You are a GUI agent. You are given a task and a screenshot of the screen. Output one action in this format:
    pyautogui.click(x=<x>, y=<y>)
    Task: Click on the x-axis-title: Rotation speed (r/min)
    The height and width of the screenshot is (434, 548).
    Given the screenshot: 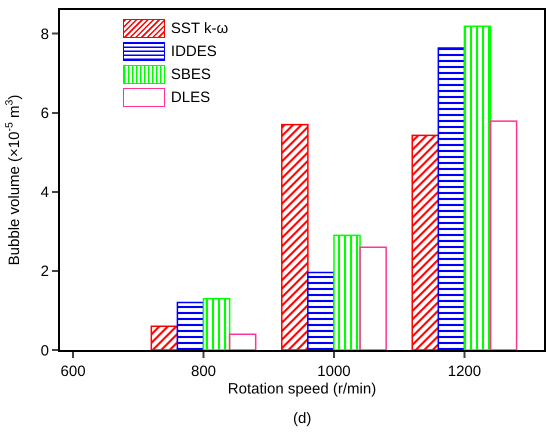 What is the action you would take?
    pyautogui.click(x=302, y=389)
    